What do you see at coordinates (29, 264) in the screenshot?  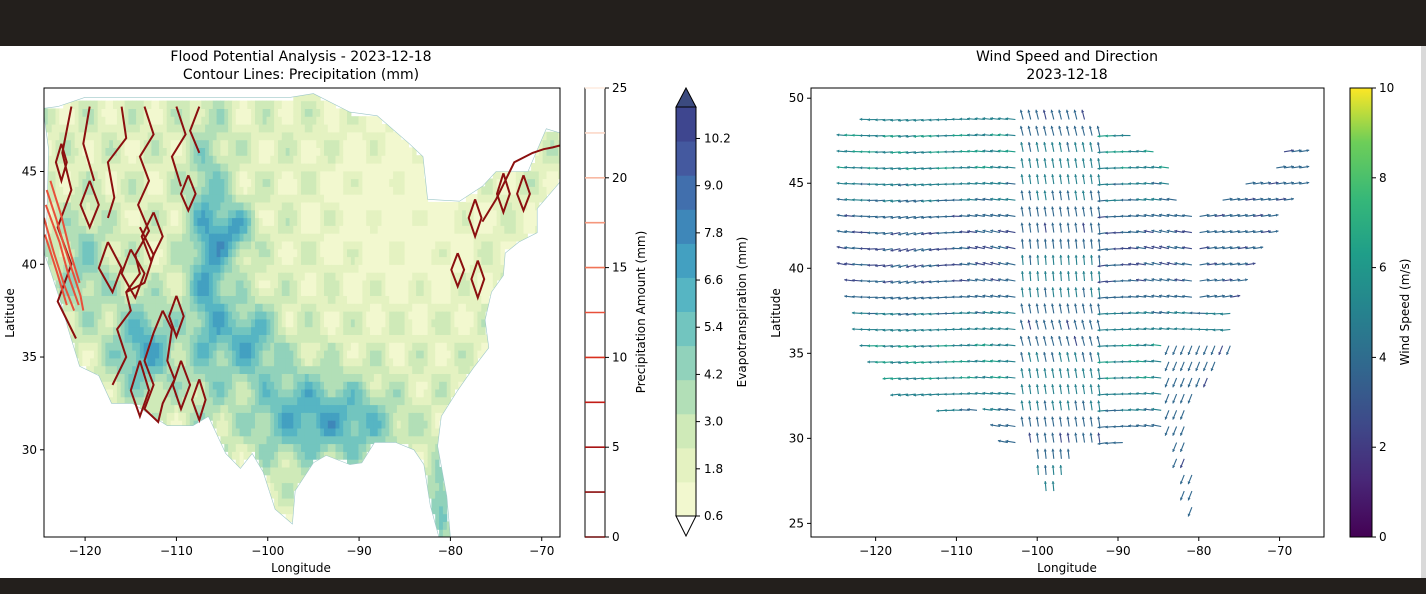 I see `left-ytick-label: 40` at bounding box center [29, 264].